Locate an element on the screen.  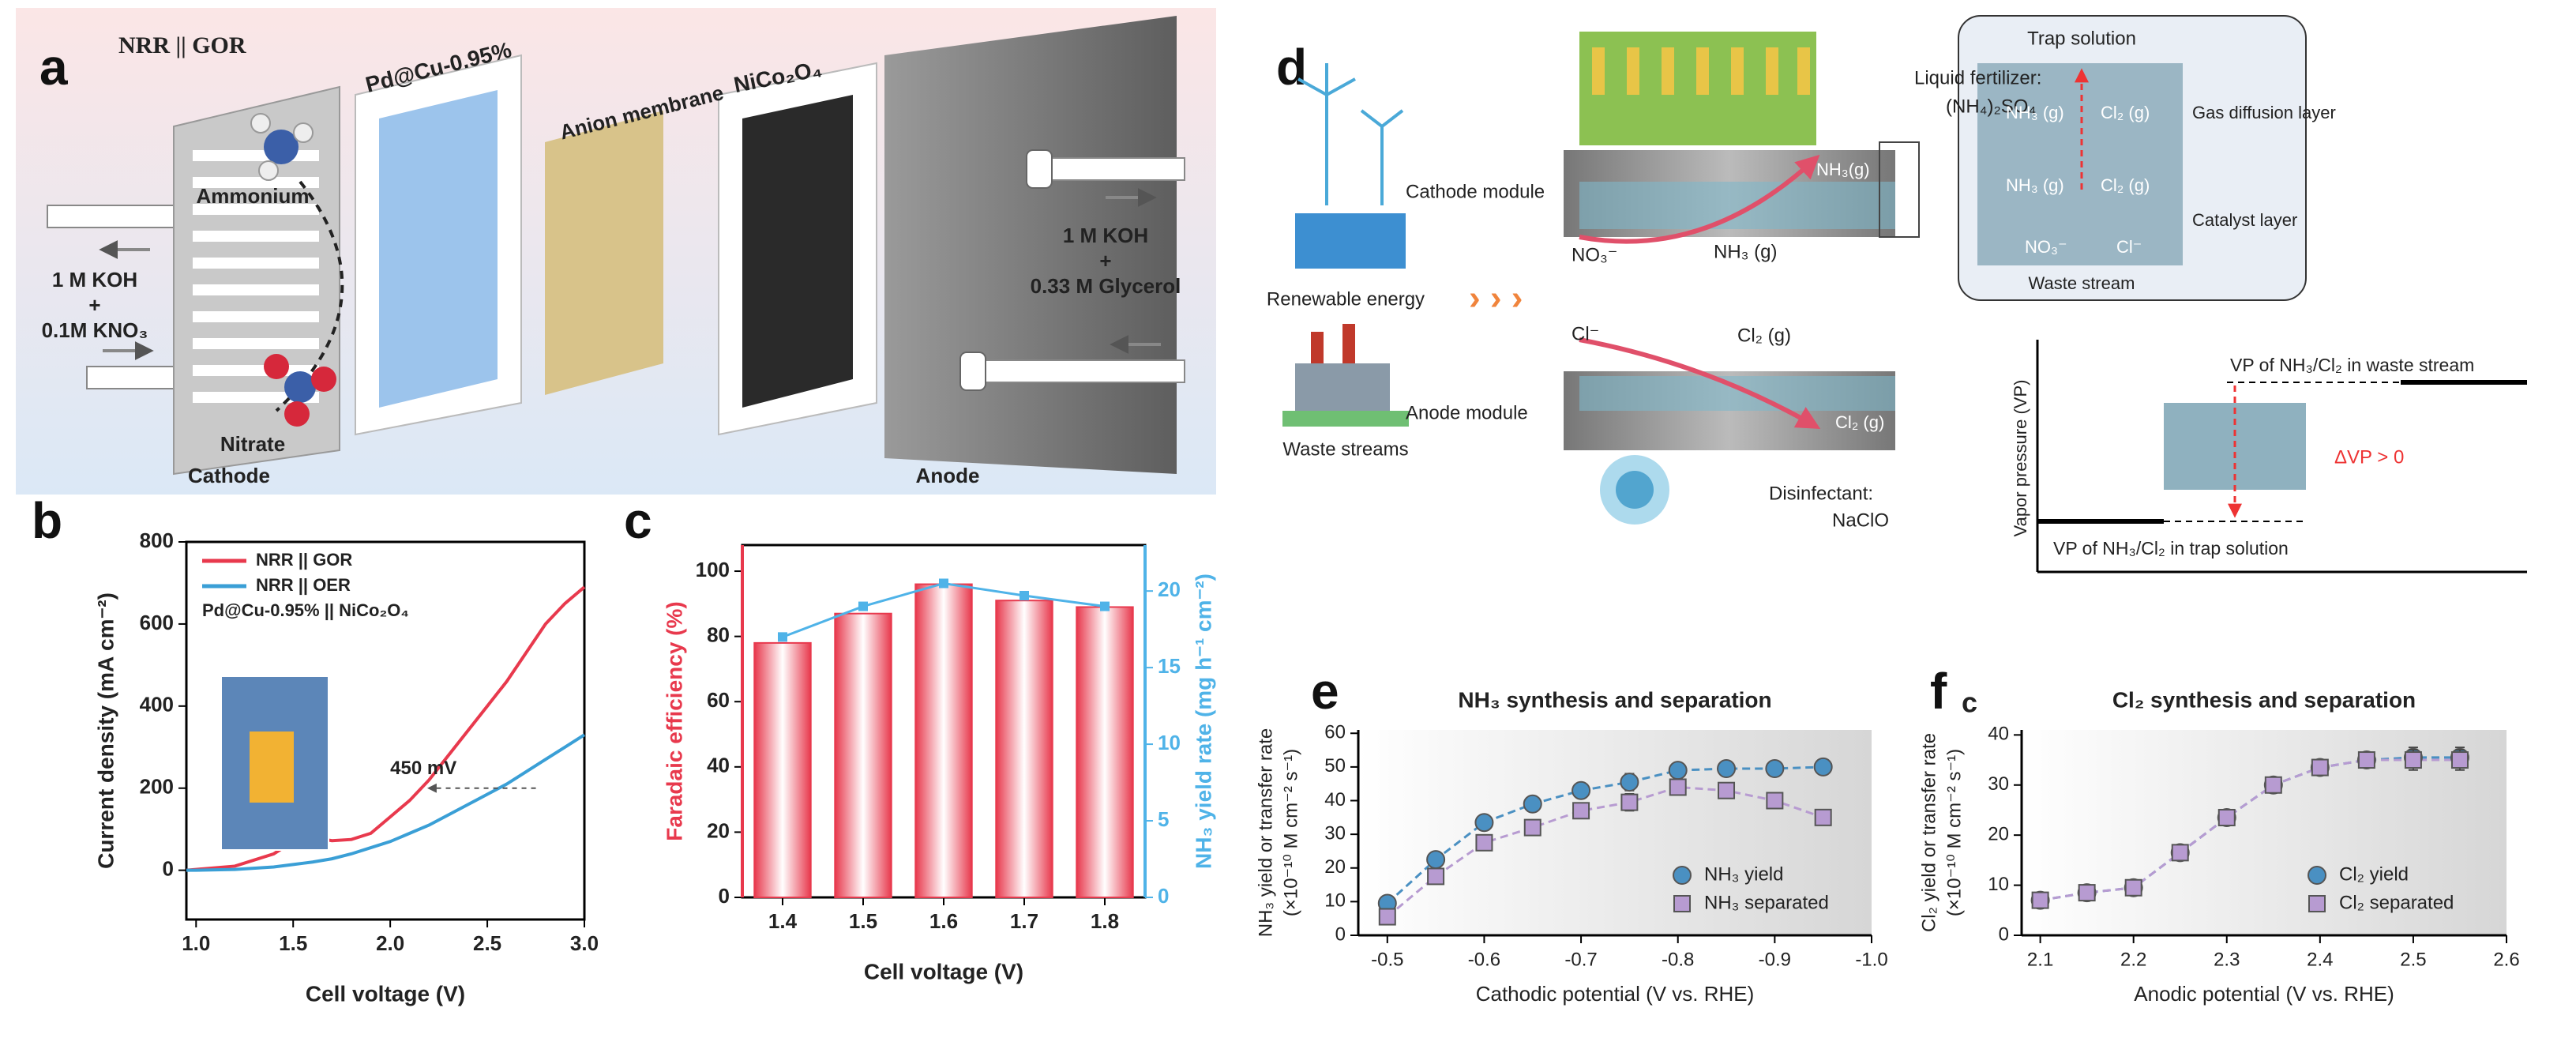
x-tick-label: 1.7 is located at coordinates (1024, 921).